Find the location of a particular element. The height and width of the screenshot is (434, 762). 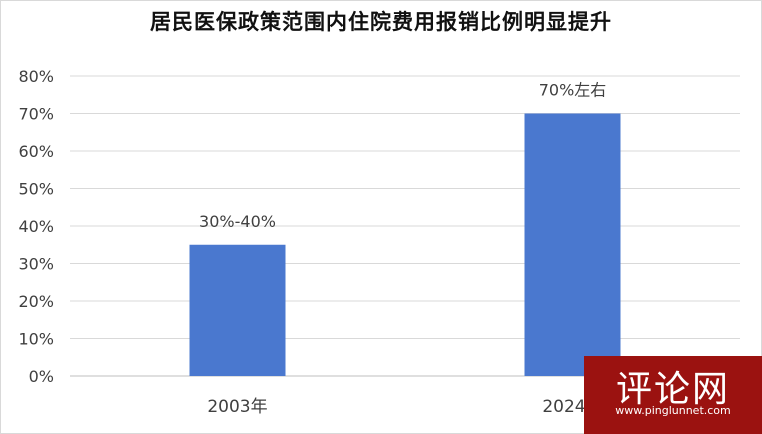

y-tick-label: 0% is located at coordinates (41, 376).